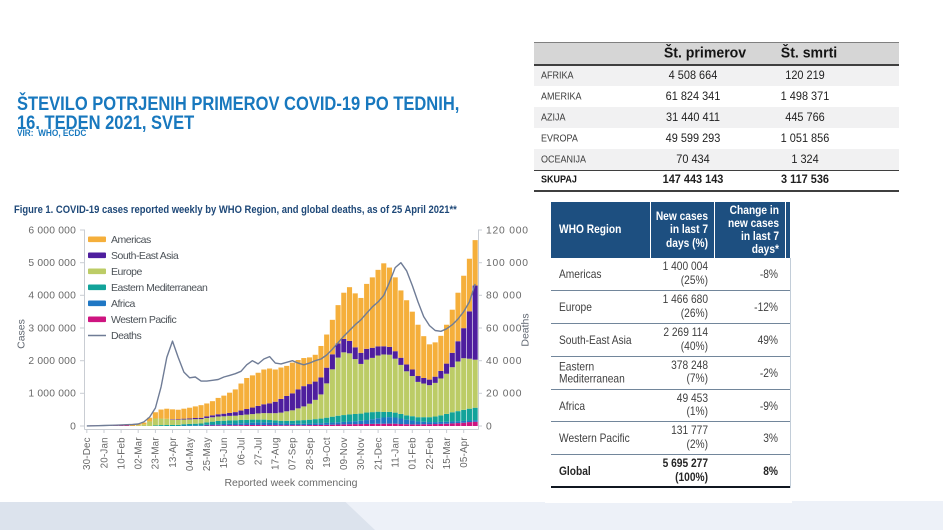 This screenshot has width=943, height=530. What do you see at coordinates (504, 328) in the screenshot?
I see `svg-text: 60 000` at bounding box center [504, 328].